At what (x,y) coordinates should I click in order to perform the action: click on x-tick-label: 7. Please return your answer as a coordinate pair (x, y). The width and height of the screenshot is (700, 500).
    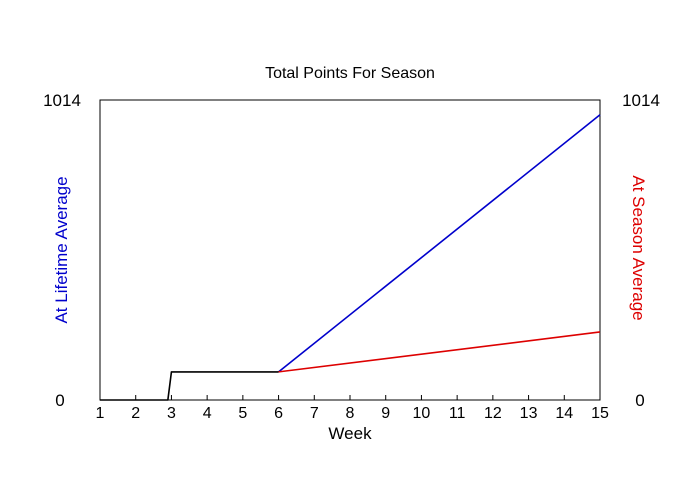
    Looking at the image, I should click on (314, 413).